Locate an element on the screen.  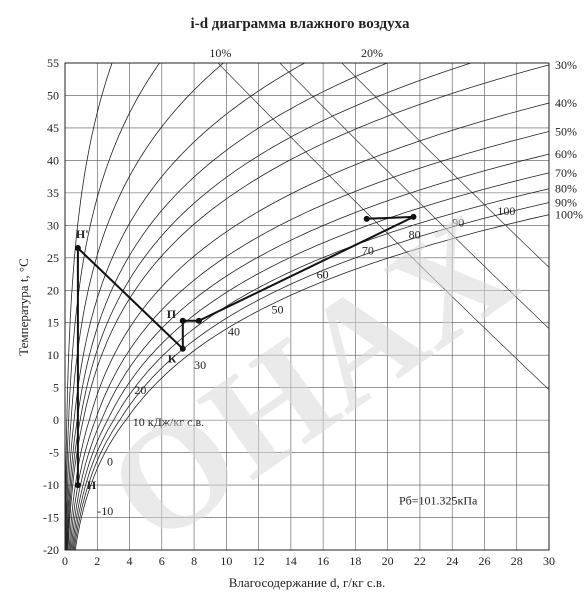
state-point-label: П is located at coordinates (172, 314).